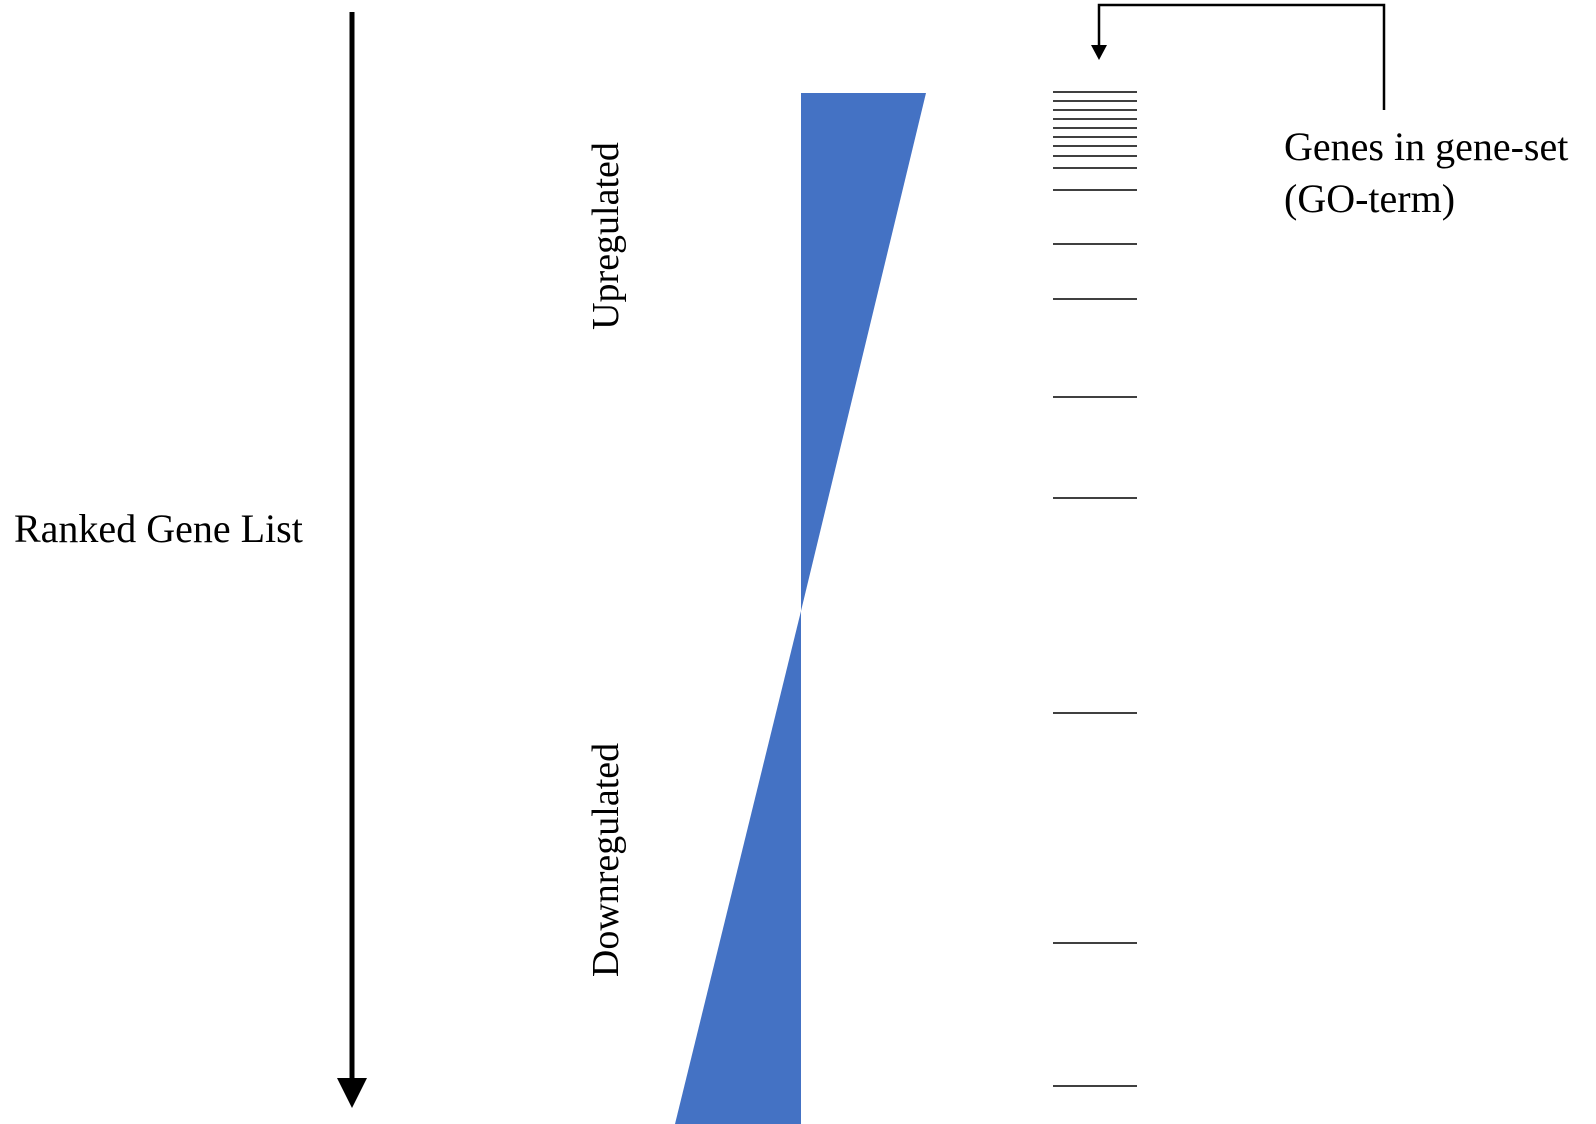 The image size is (1596, 1124). Describe the element at coordinates (606, 860) in the screenshot. I see `downregulated-label: Downregulated` at that location.